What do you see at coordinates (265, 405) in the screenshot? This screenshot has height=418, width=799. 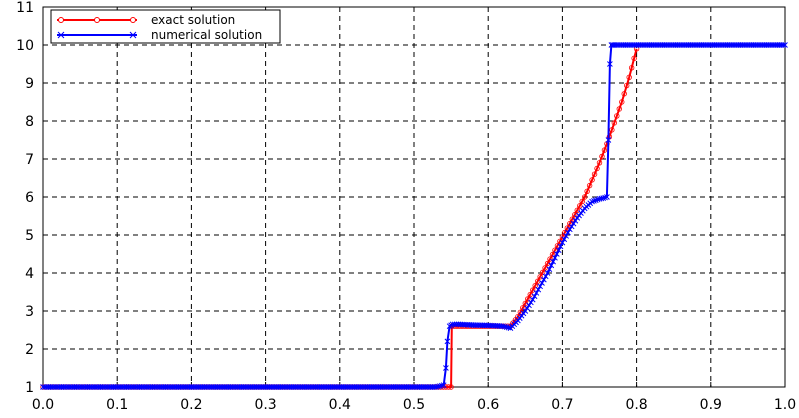 I see `x-tick-label: 0.3` at bounding box center [265, 405].